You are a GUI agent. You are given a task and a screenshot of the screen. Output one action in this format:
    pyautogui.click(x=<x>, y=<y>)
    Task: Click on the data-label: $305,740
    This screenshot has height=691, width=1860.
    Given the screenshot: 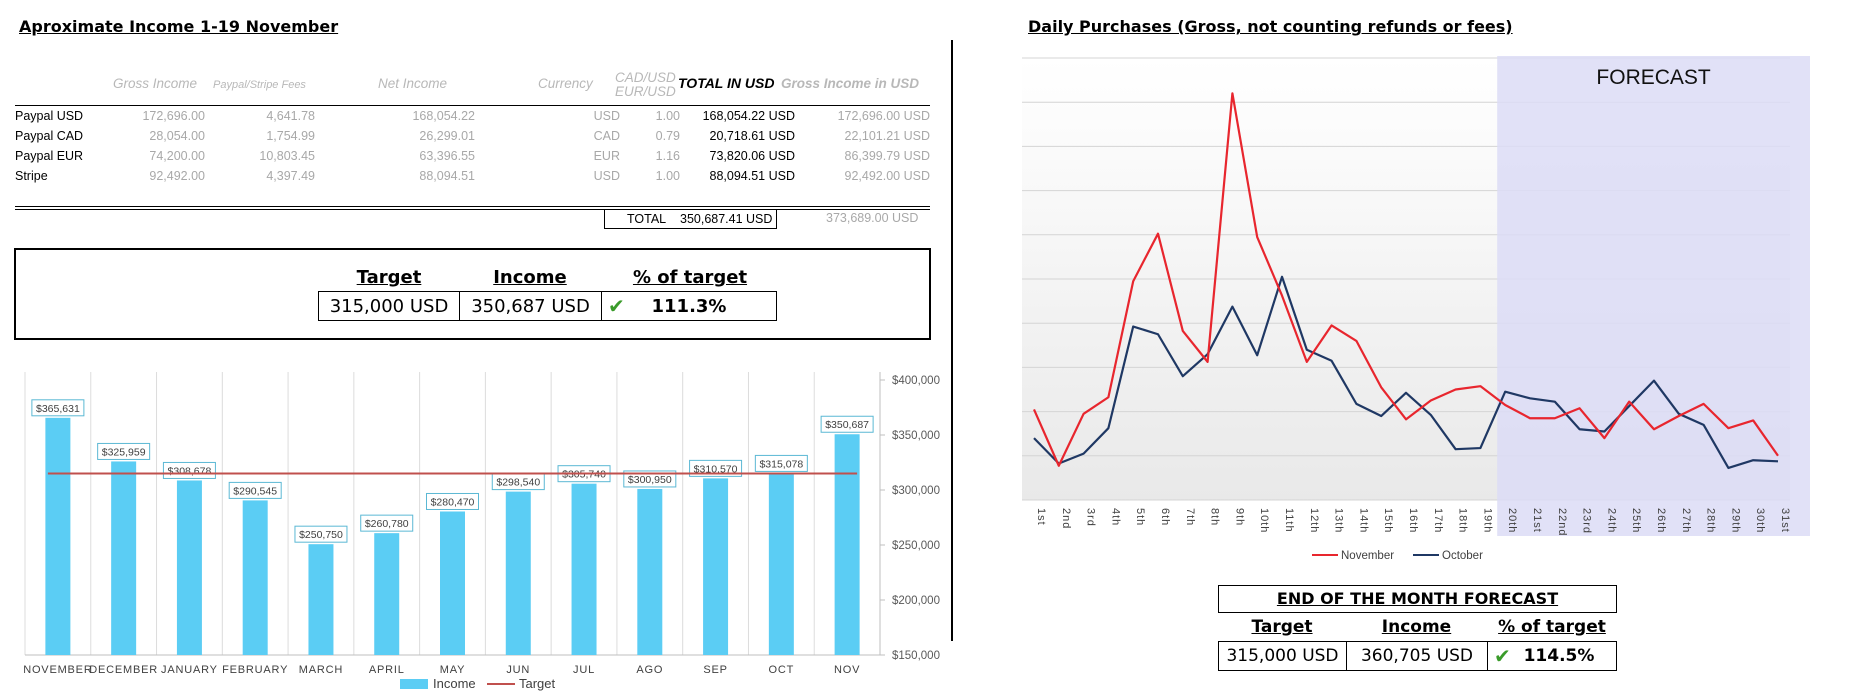 What is the action you would take?
    pyautogui.click(x=584, y=475)
    